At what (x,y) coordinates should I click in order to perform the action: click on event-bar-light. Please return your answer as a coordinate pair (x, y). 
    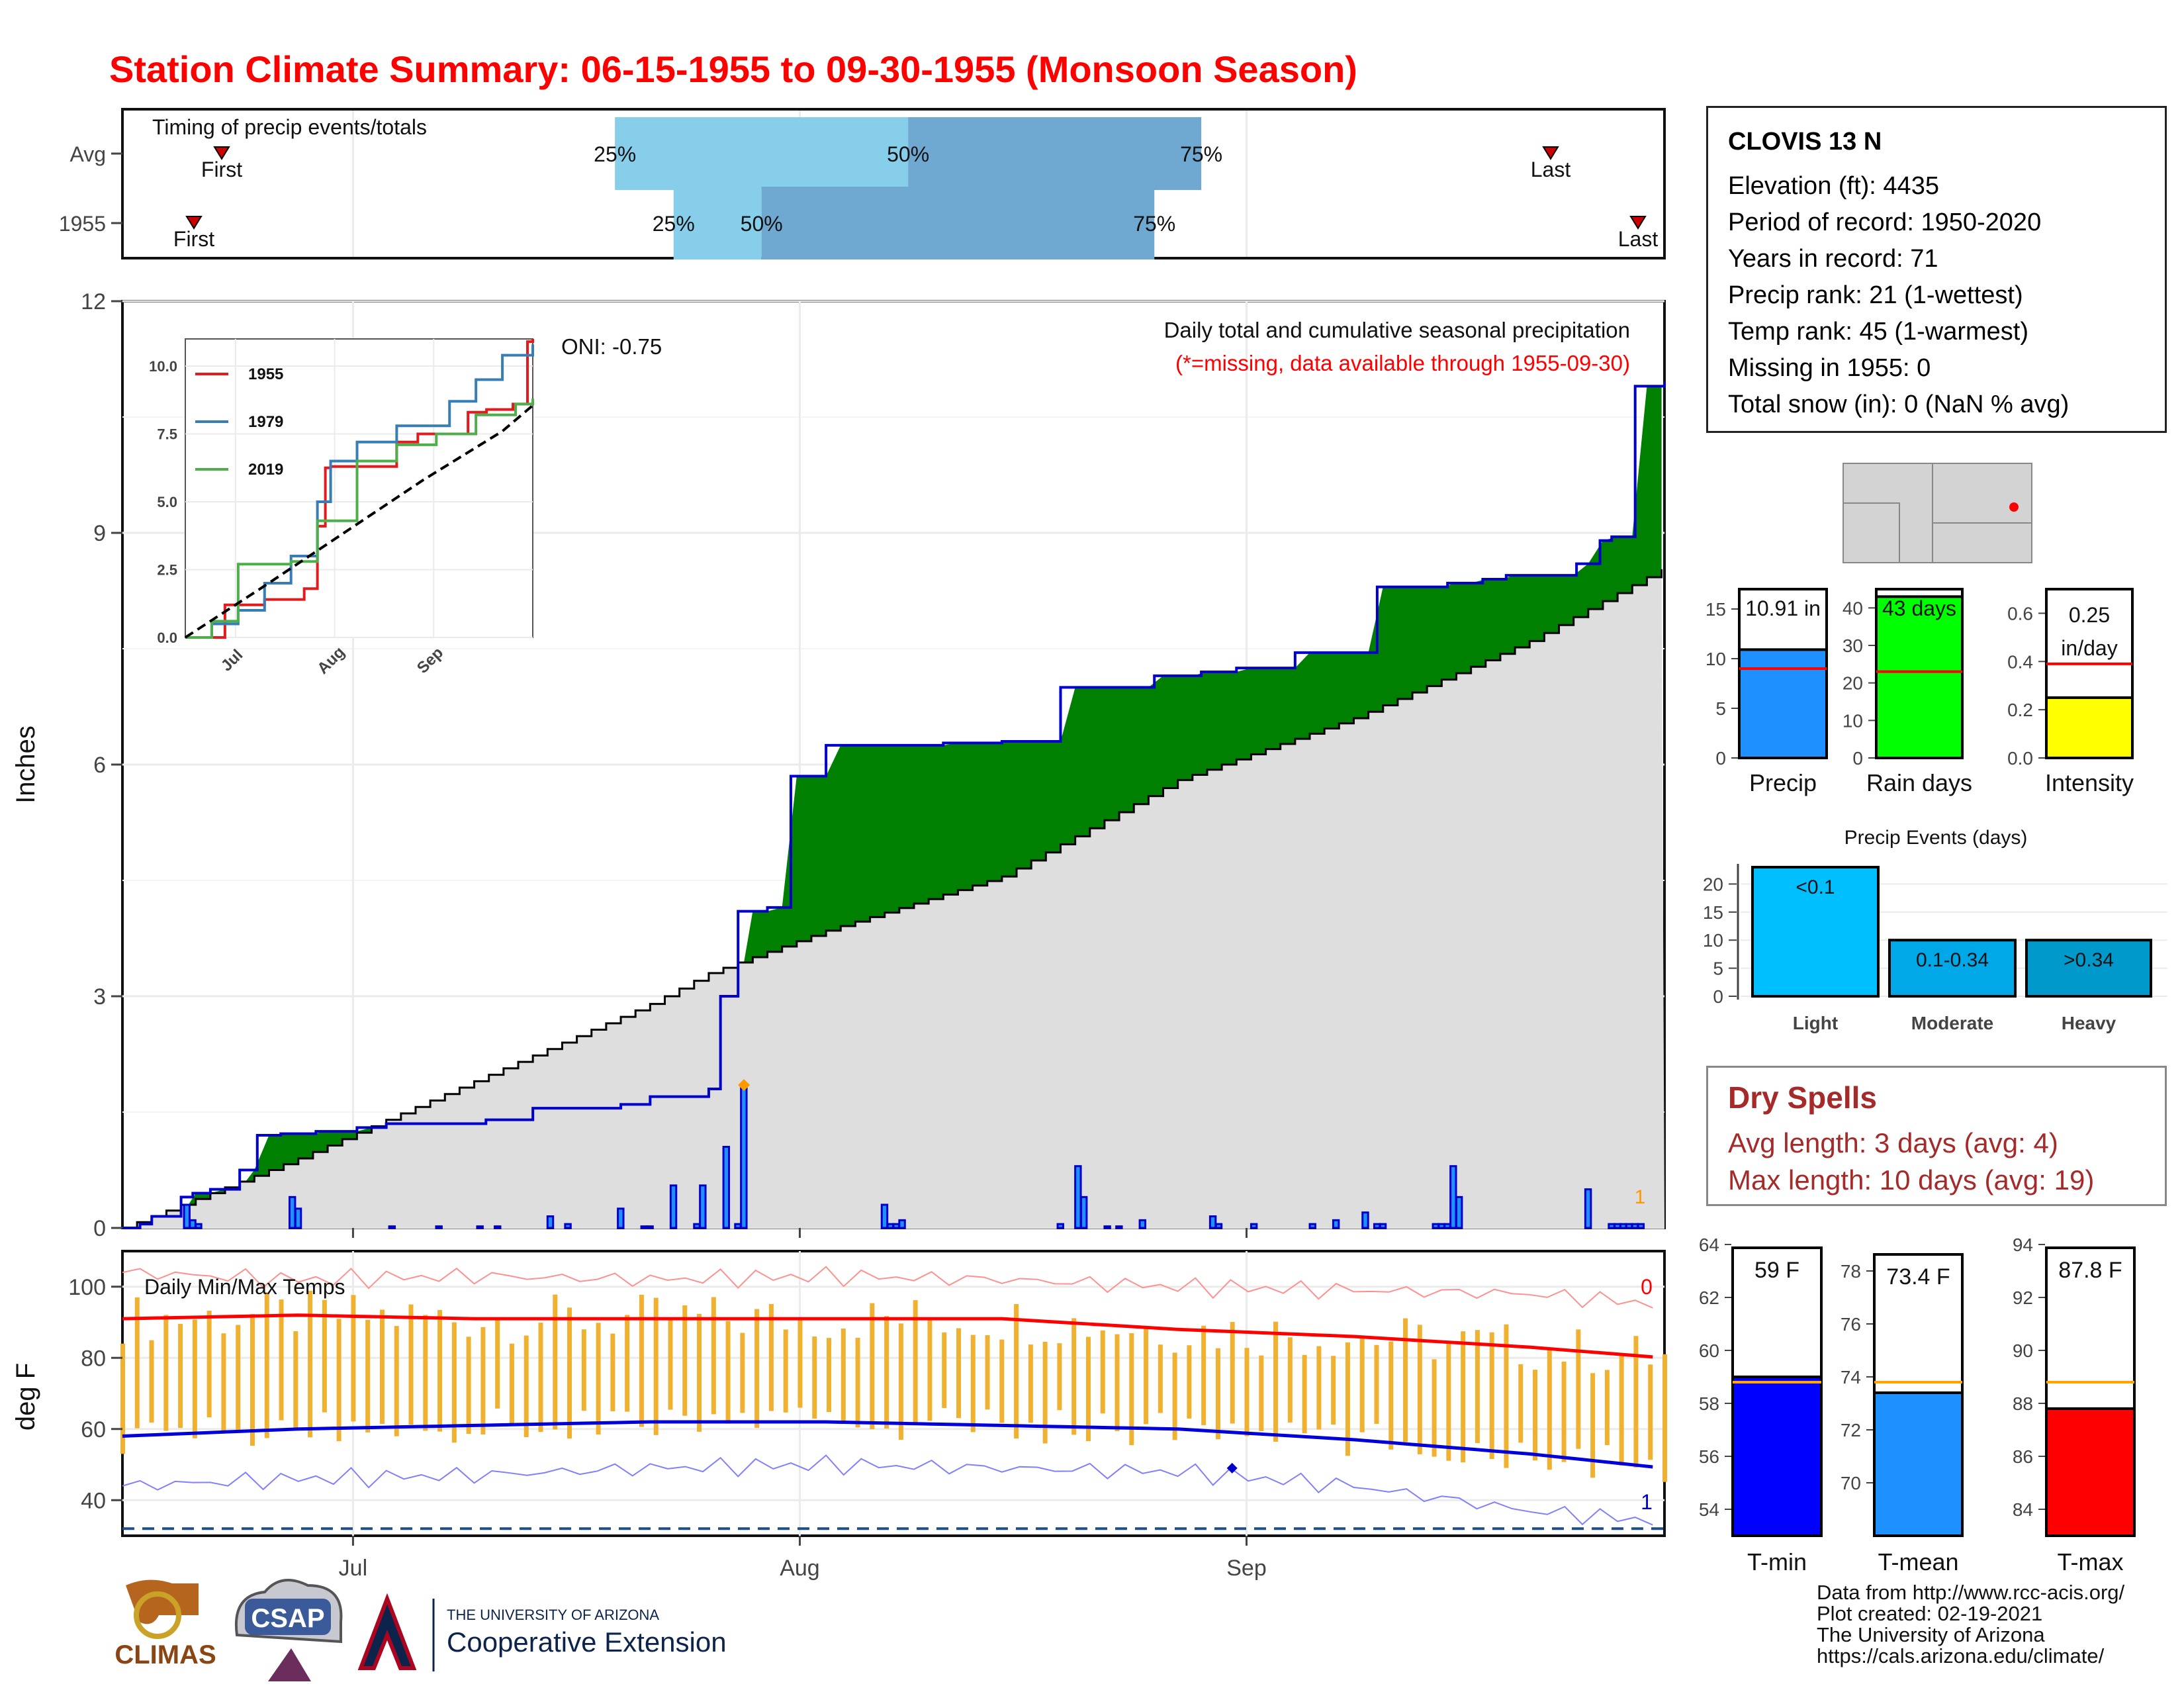
    Looking at the image, I should click on (1815, 932).